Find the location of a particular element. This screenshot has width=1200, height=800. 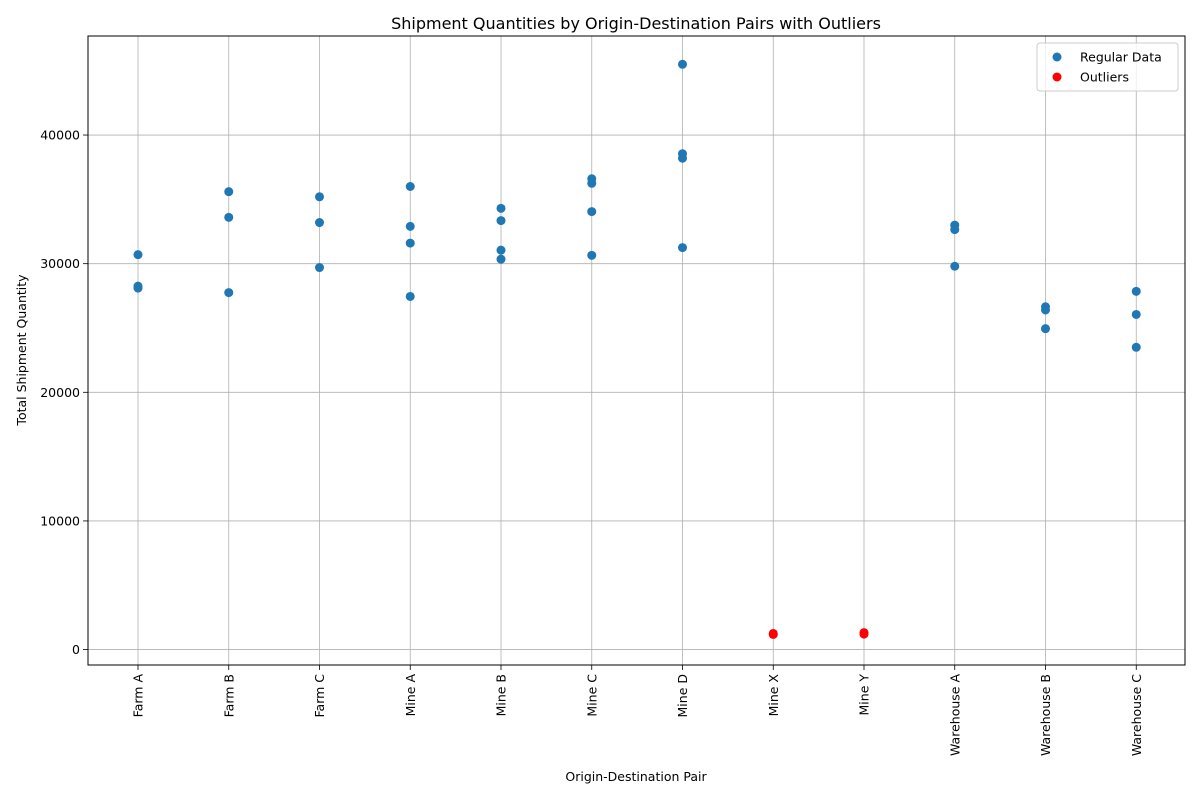

x-tick-label: Mine C is located at coordinates (591, 695).